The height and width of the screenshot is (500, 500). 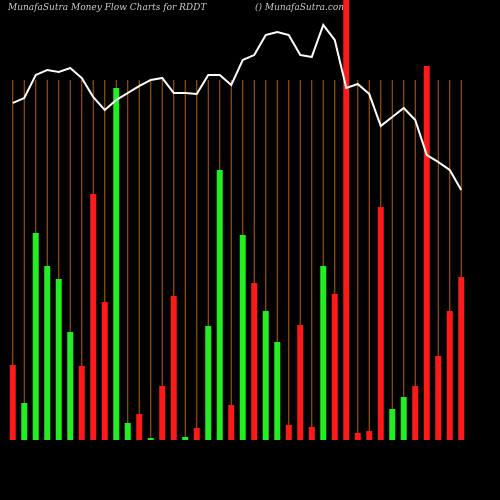 What do you see at coordinates (107, 8) in the screenshot?
I see `chart-title: MunafaSutra Money Flow Charts for RDDT` at bounding box center [107, 8].